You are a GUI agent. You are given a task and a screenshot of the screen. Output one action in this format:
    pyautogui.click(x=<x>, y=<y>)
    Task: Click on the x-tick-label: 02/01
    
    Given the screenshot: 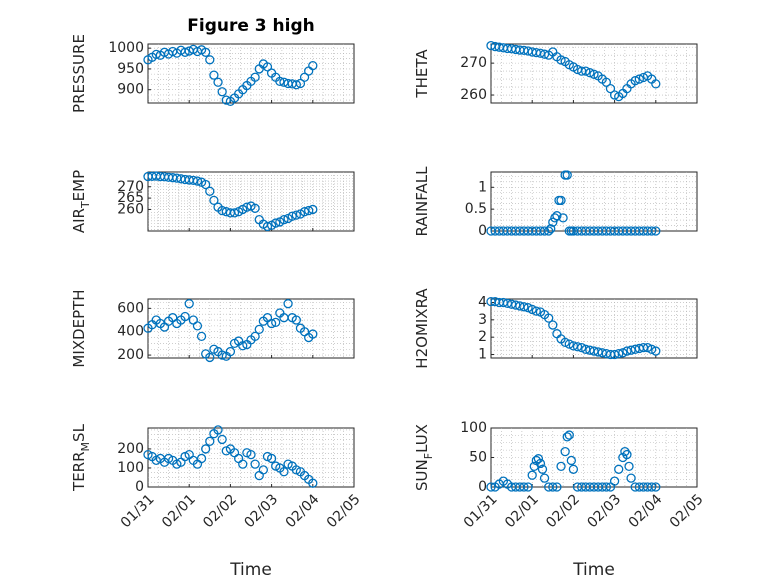 What is the action you would take?
    pyautogui.click(x=522, y=511)
    